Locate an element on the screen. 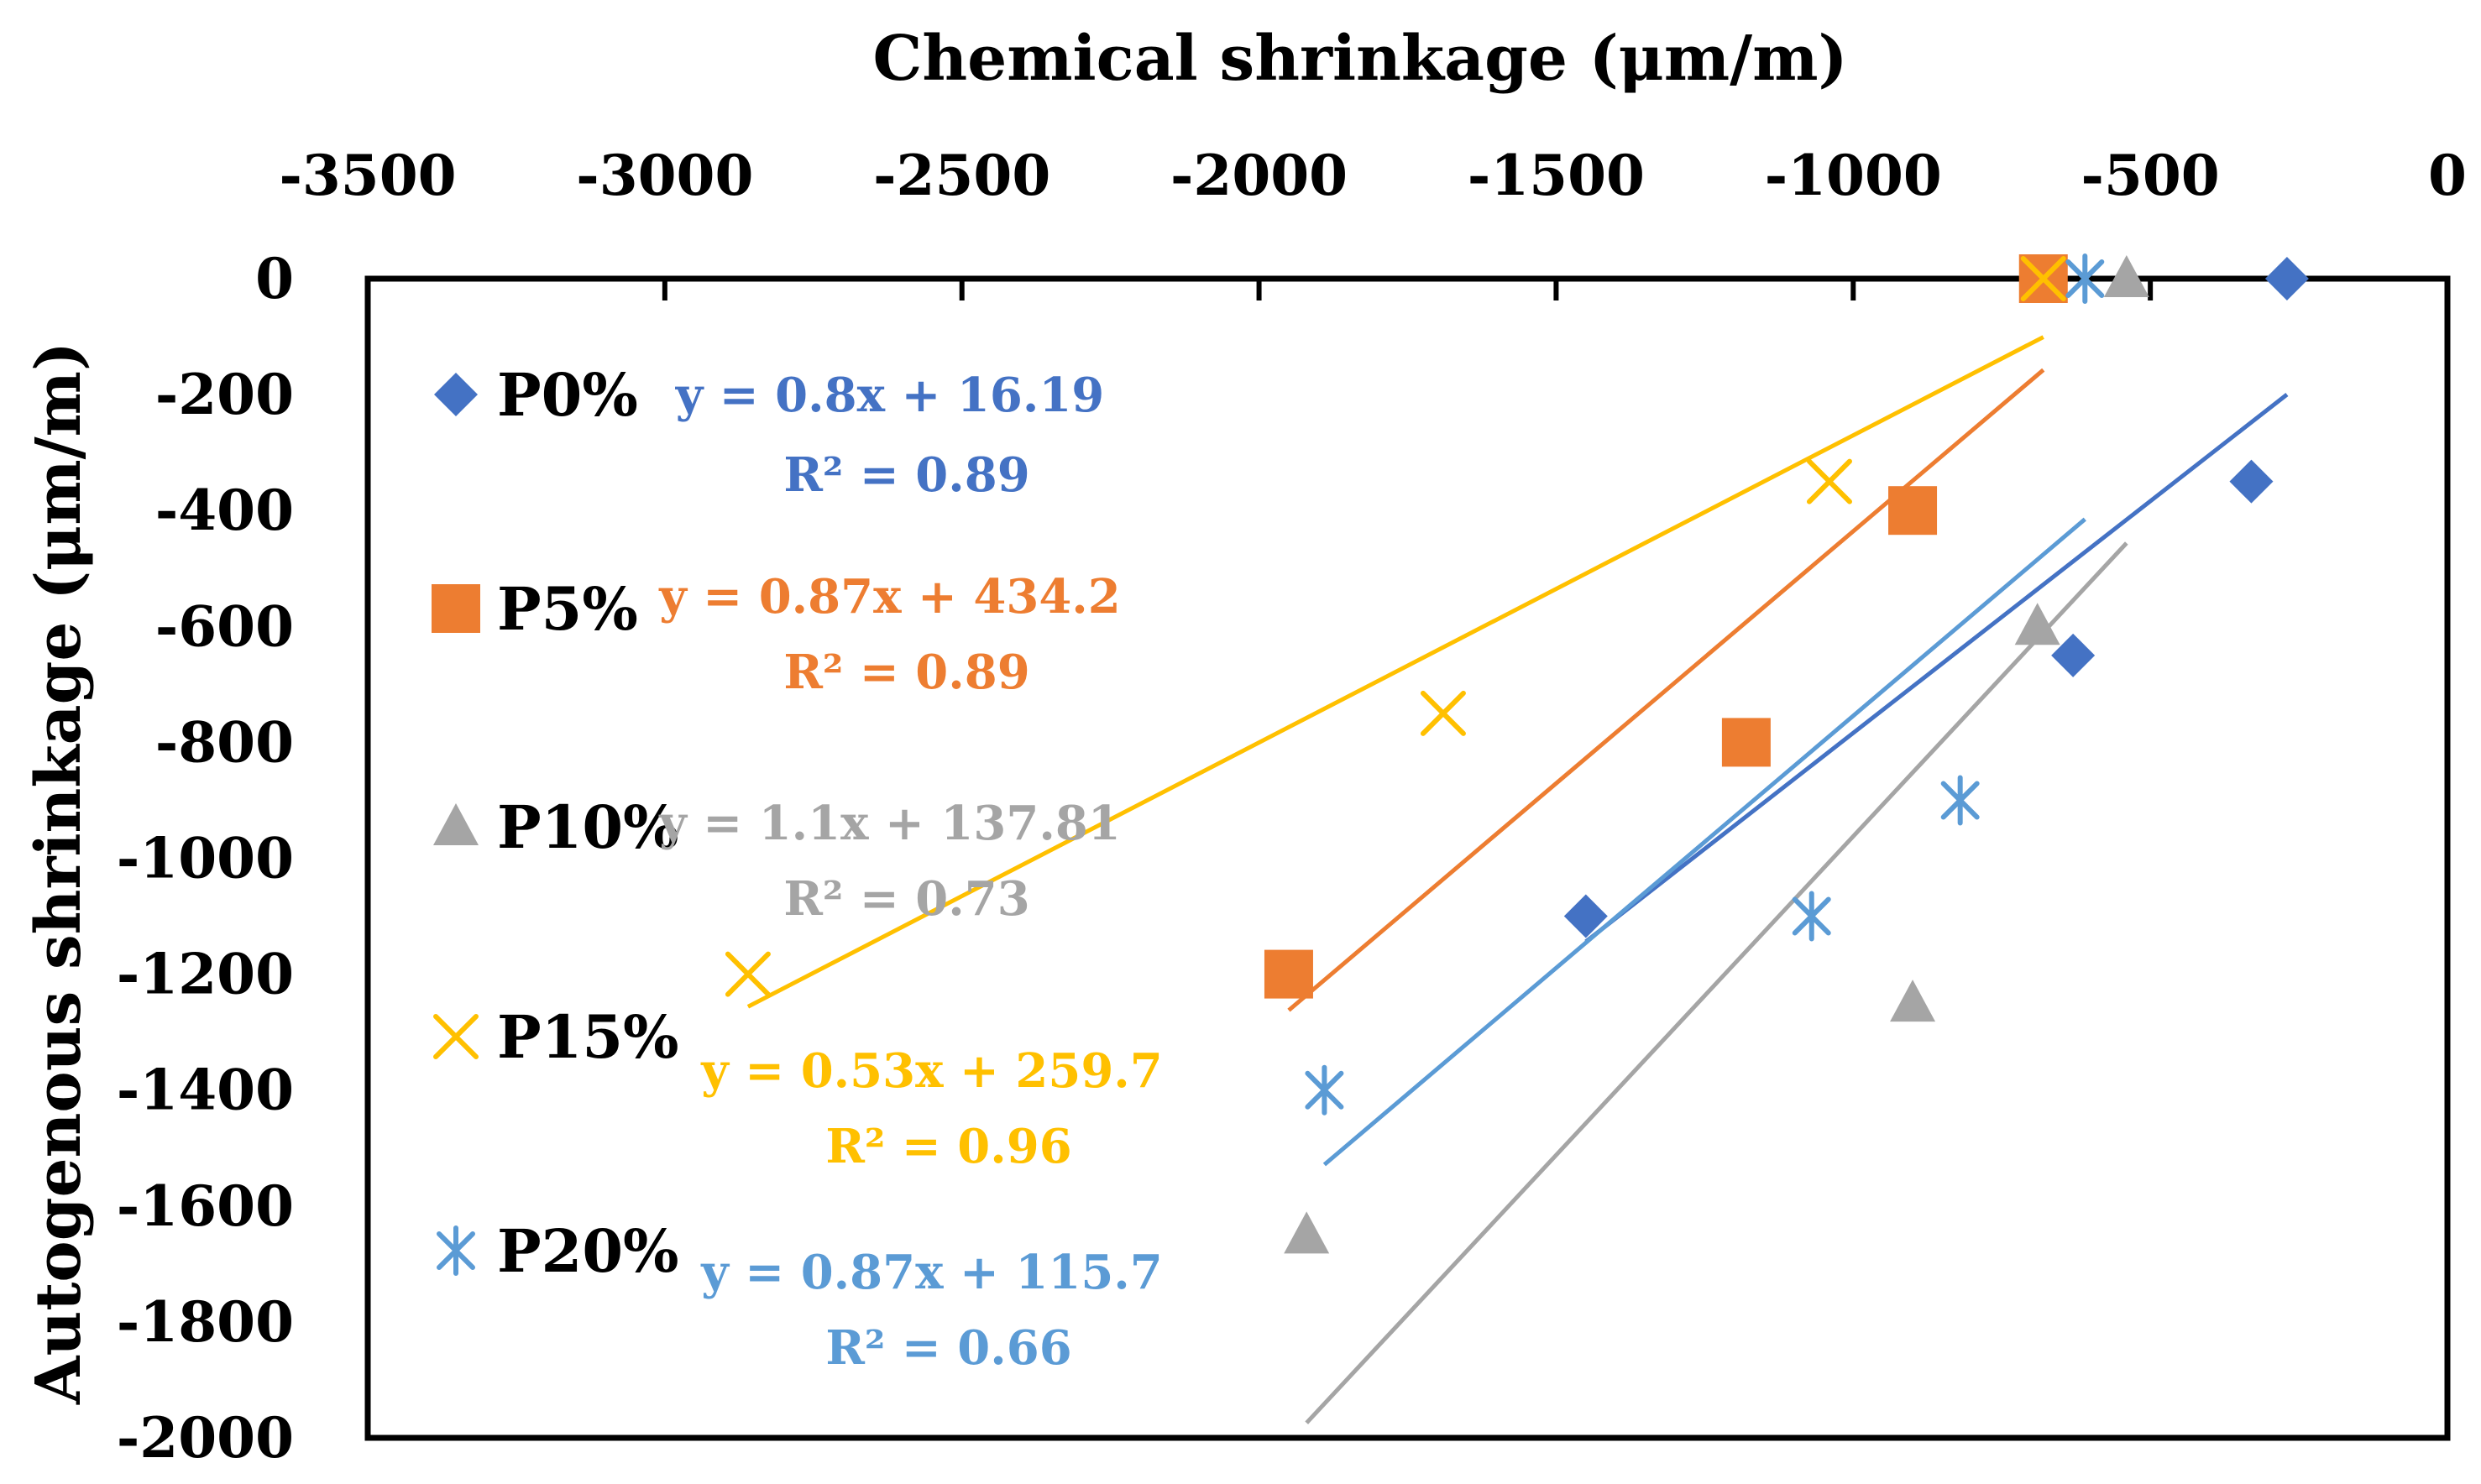  trendline-P20% is located at coordinates (1704, 842).